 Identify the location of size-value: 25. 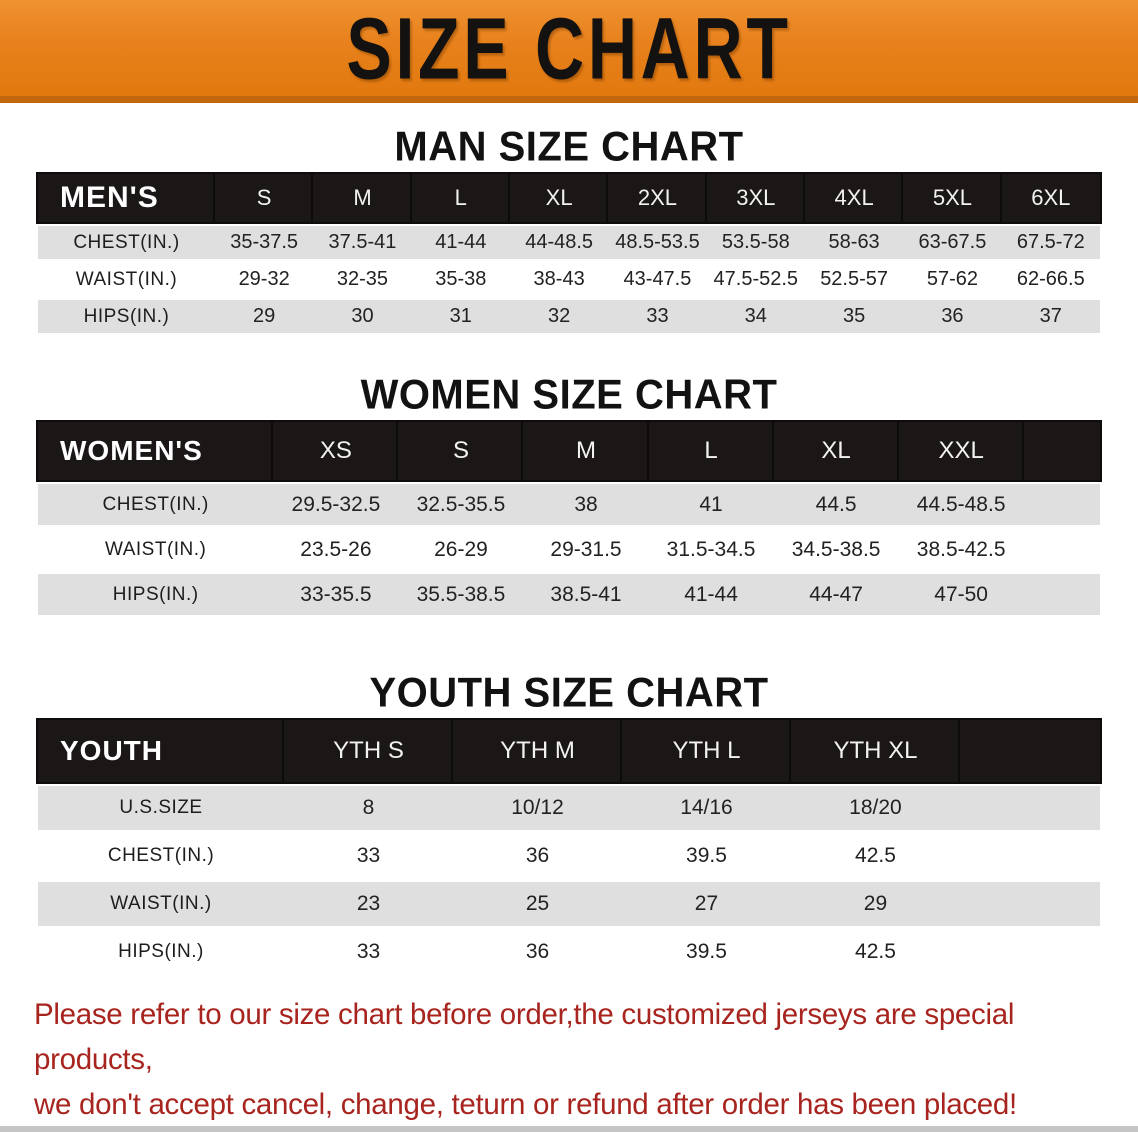
(537, 904).